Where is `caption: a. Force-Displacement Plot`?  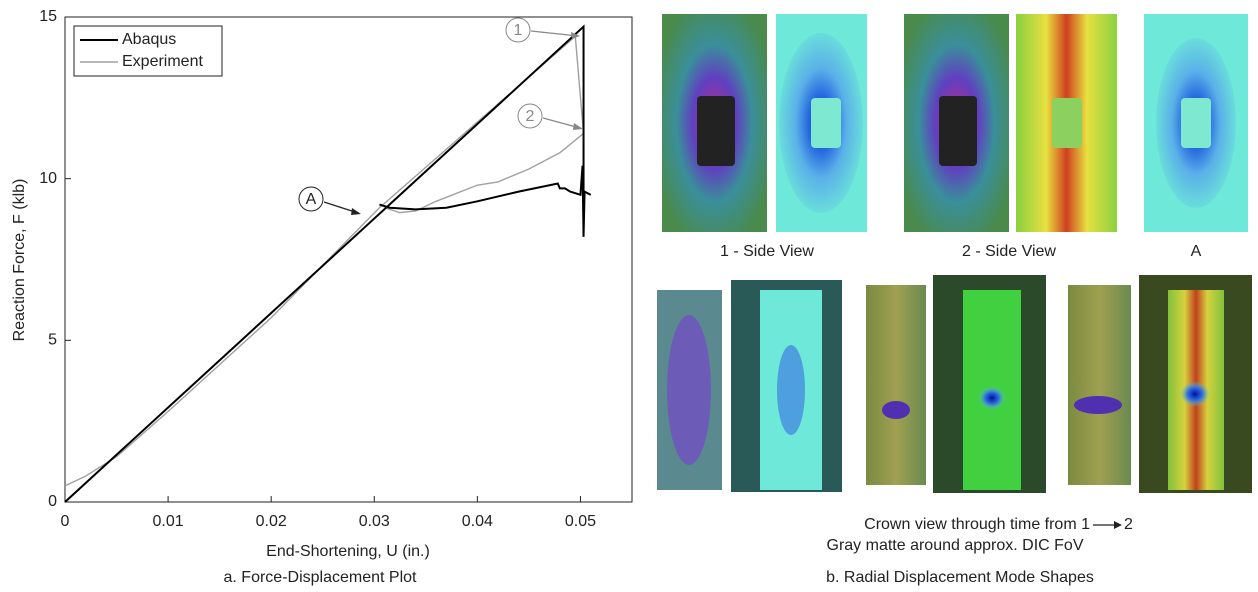
caption: a. Force-Displacement Plot is located at coordinates (321, 577).